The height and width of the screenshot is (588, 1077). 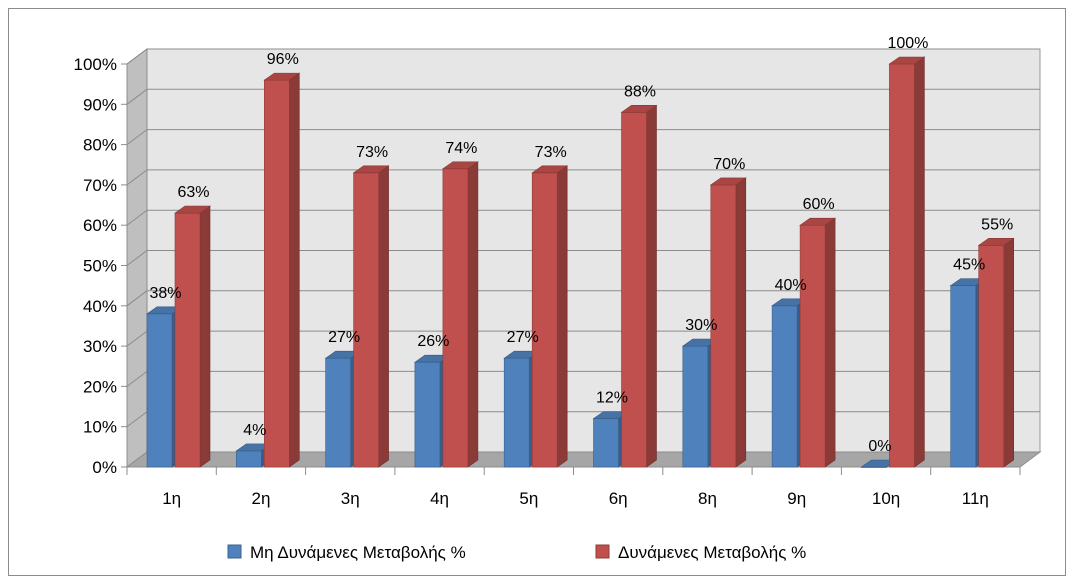 What do you see at coordinates (969, 265) in the screenshot?
I see `data-label: 45%` at bounding box center [969, 265].